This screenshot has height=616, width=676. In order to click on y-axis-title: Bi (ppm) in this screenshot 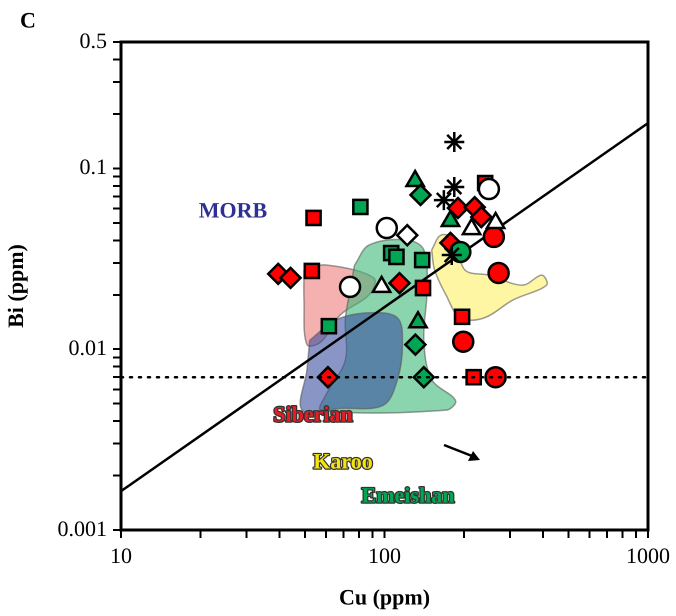, I will do `click(15, 286)`.